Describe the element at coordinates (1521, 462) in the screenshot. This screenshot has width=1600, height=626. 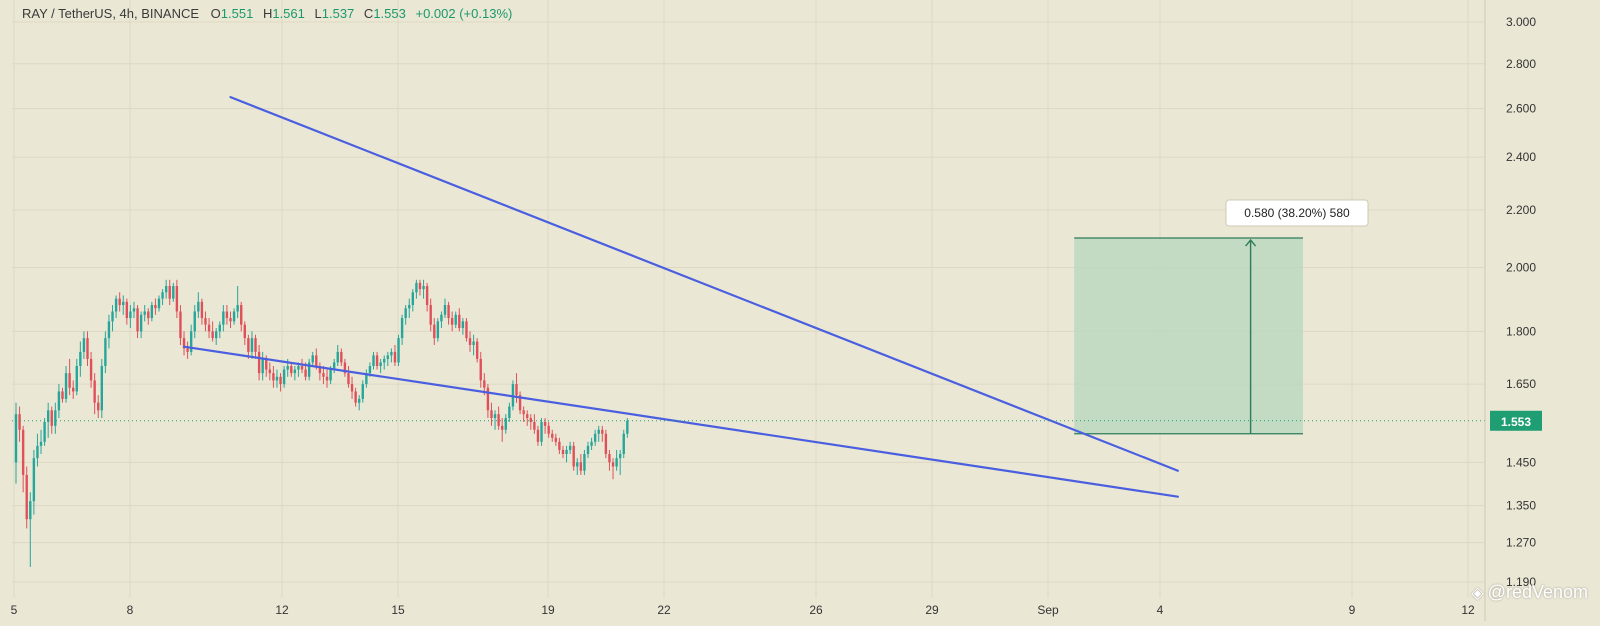
I see `y-tick-label: 1.450` at that location.